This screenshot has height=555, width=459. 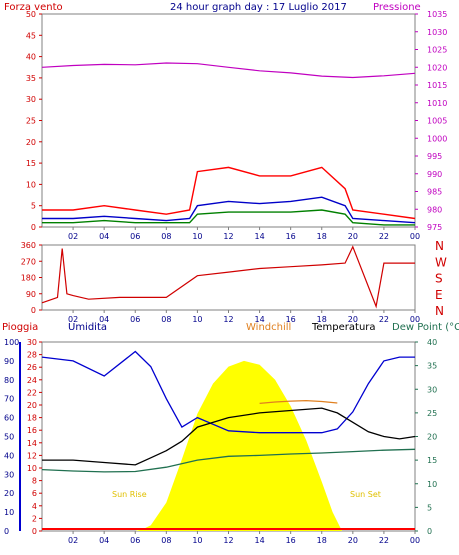 What do you see at coordinates (228, 319) in the screenshot?
I see `direction-xtick-label: 12` at bounding box center [228, 319].